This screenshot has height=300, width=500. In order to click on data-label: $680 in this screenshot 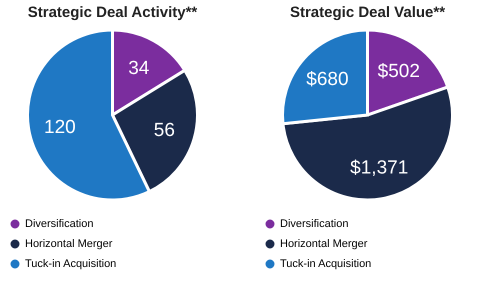, I will do `click(327, 79)`.